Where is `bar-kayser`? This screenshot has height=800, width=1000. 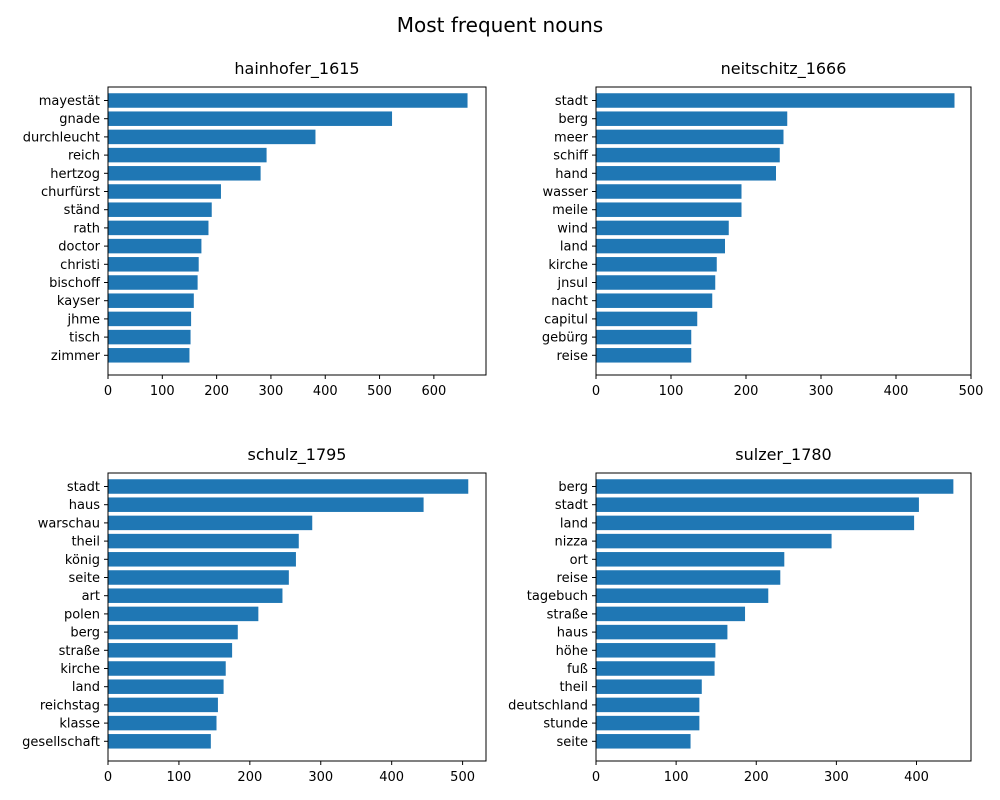 bar-kayser is located at coordinates (151, 300).